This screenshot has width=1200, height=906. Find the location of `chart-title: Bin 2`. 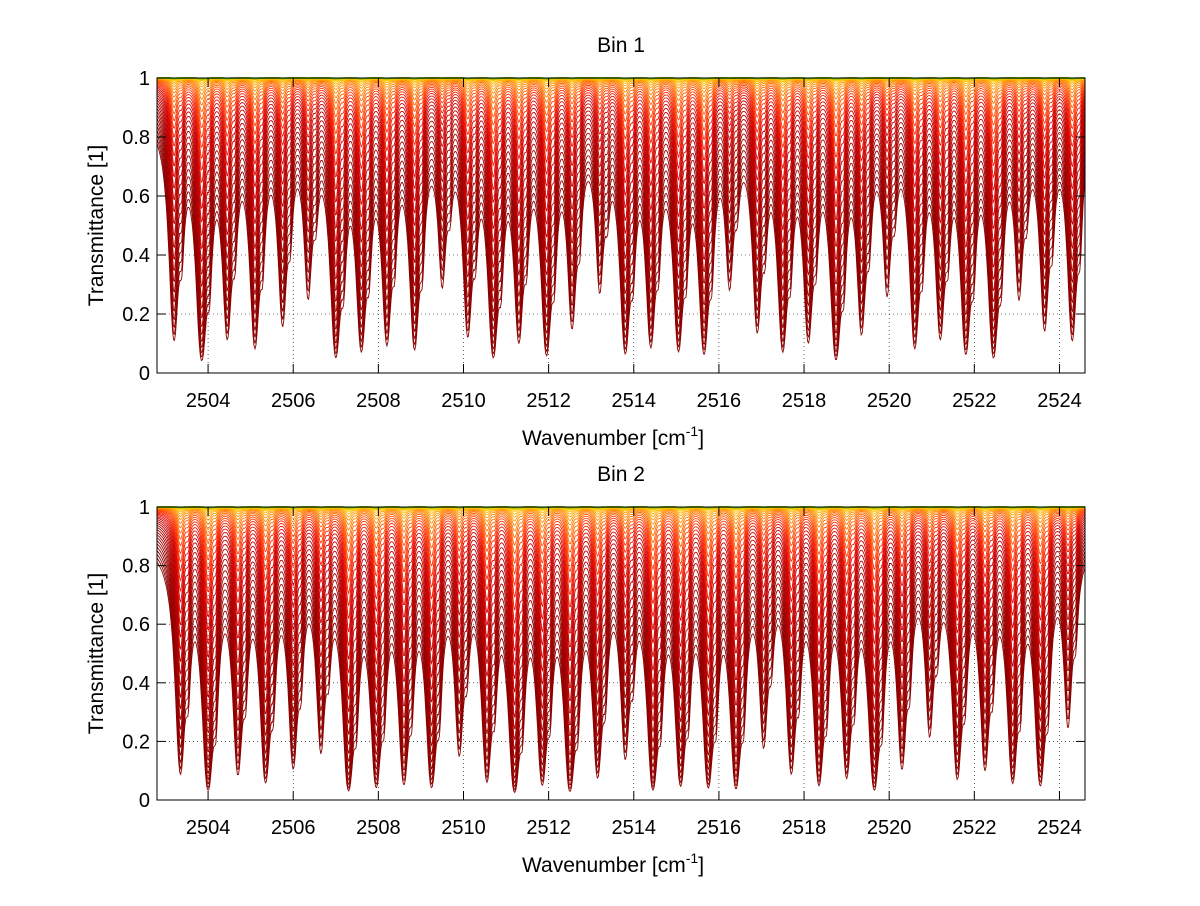

chart-title: Bin 2 is located at coordinates (621, 474).